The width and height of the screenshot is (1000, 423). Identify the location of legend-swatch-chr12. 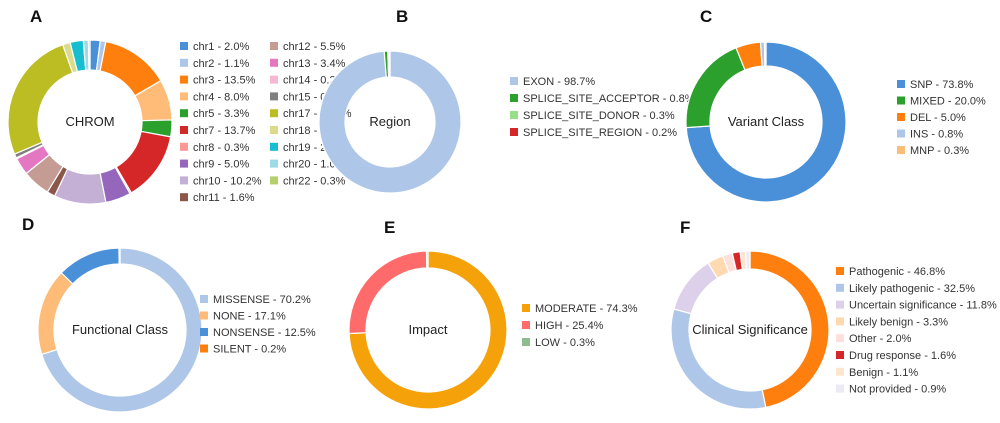
(274, 46).